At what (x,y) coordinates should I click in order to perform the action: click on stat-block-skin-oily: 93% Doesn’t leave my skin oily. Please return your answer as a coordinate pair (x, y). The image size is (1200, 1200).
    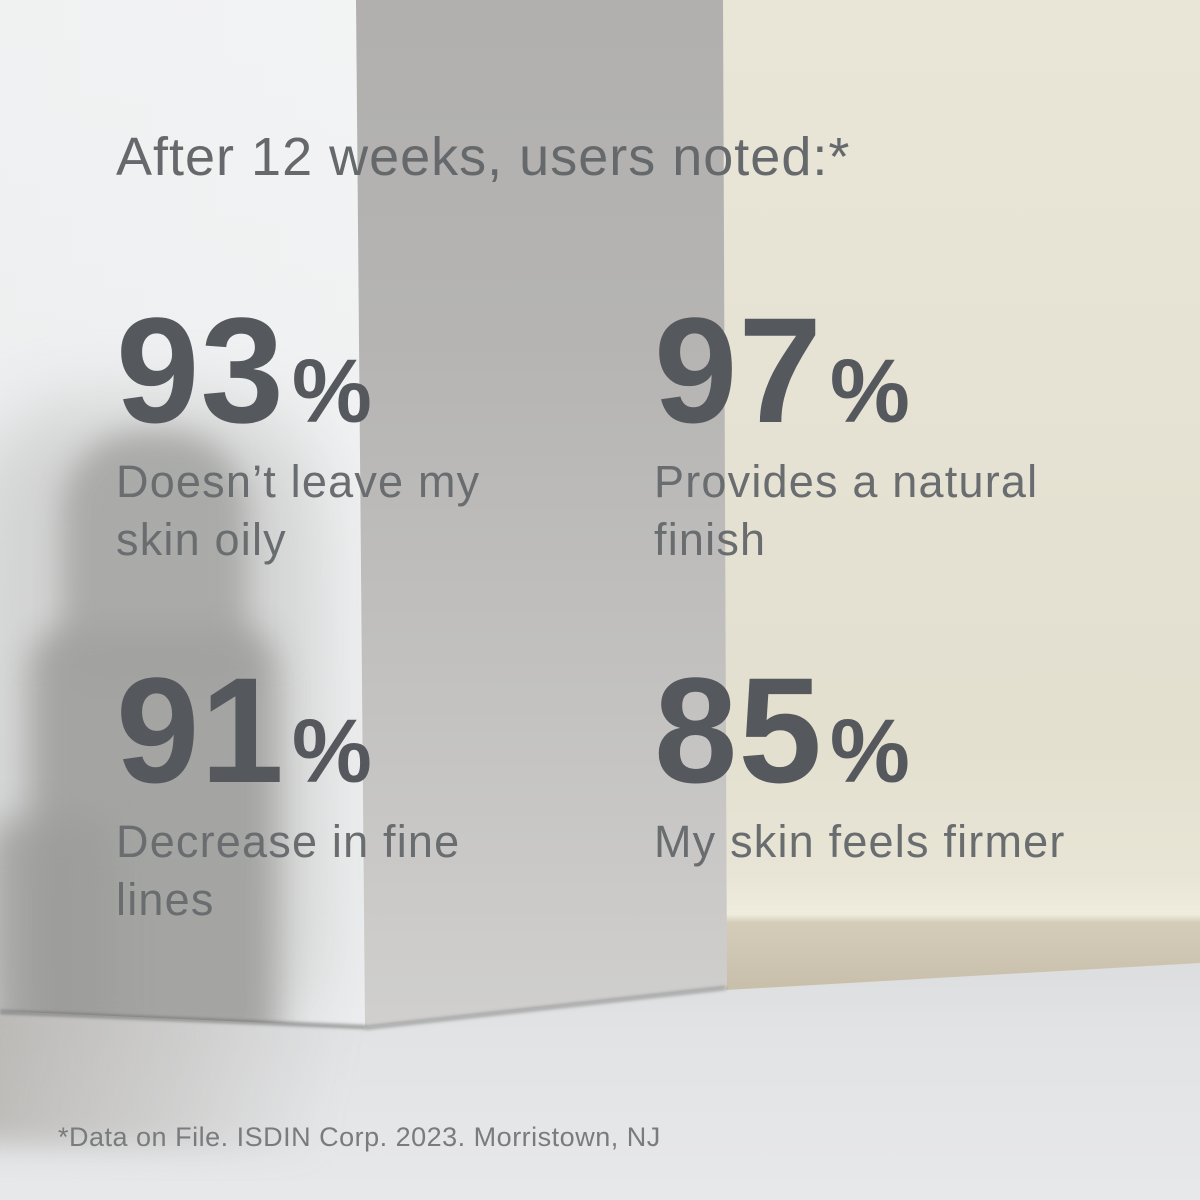
    Looking at the image, I should click on (366, 432).